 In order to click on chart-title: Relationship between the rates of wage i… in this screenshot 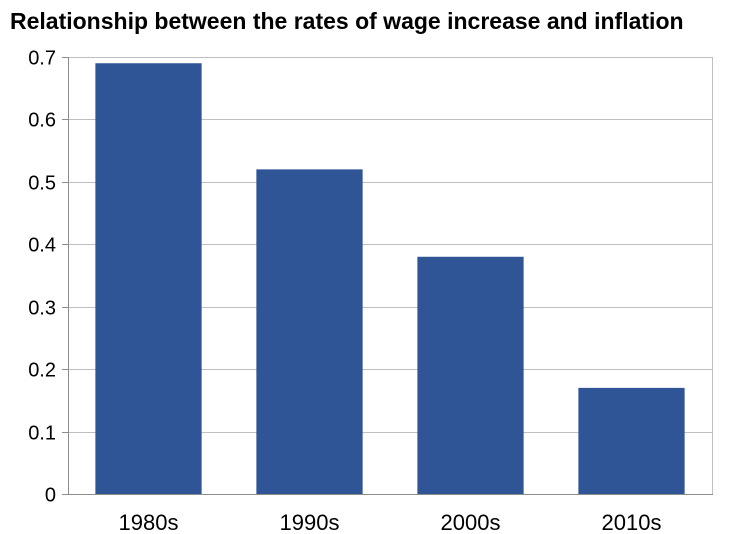, I will do `click(347, 21)`.